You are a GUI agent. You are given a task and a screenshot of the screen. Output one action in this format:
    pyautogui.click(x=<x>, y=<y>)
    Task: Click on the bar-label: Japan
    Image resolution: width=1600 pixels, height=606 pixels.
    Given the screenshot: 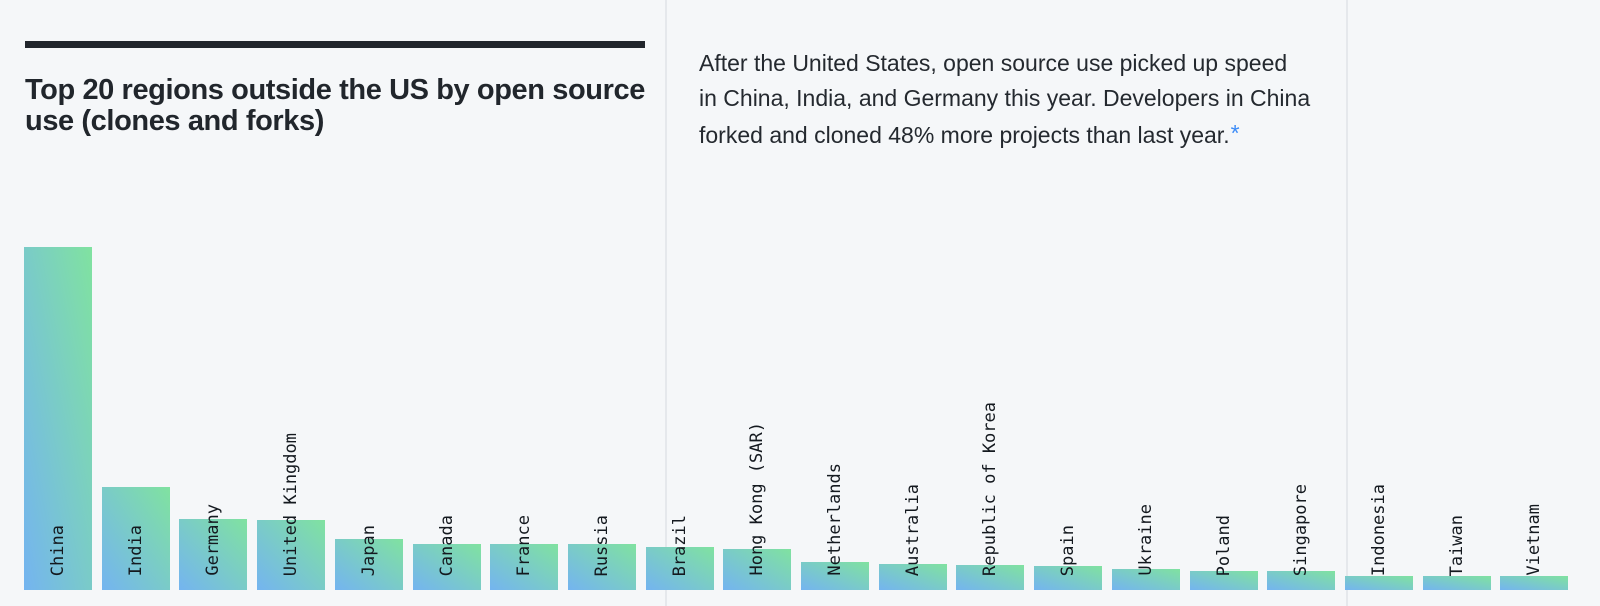 What is the action you would take?
    pyautogui.click(x=369, y=550)
    